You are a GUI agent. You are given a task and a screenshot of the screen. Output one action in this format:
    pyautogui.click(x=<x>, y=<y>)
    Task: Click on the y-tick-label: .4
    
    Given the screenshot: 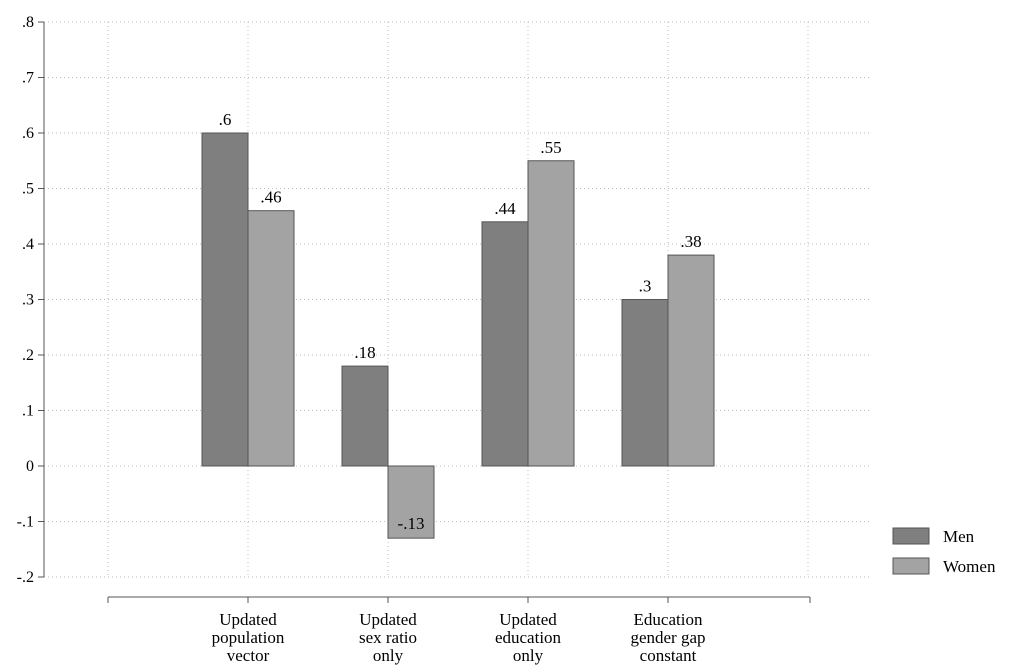 What is the action you would take?
    pyautogui.click(x=28, y=244)
    